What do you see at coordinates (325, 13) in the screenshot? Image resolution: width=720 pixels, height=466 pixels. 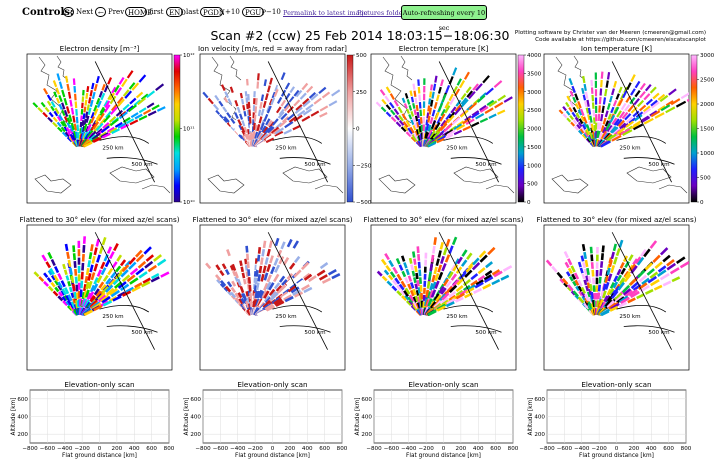 I see `permalink-link: Permalink to latest image` at bounding box center [325, 13].